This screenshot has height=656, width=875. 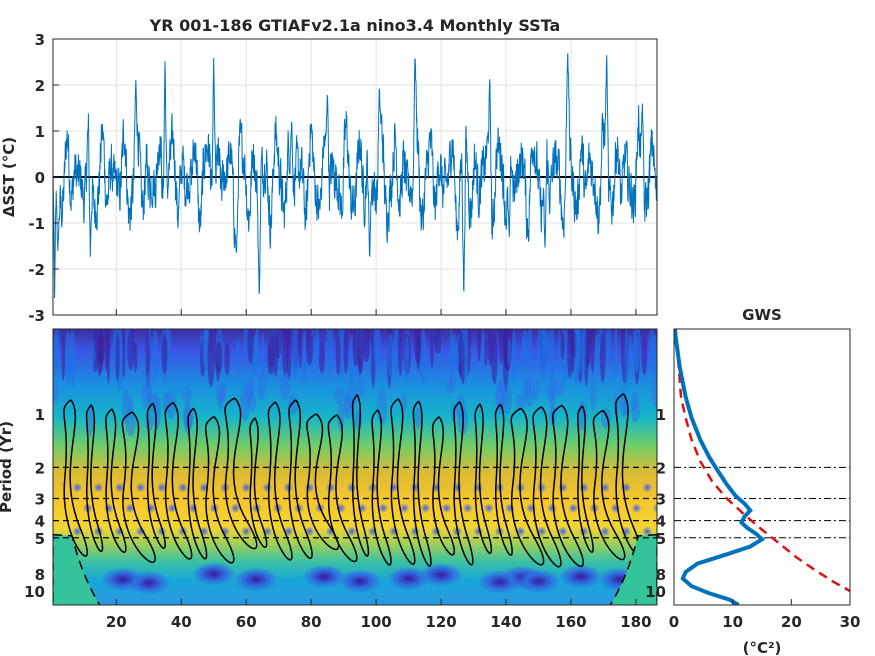 I want to click on wavelet-ytick-label: 10, so click(x=34, y=592).